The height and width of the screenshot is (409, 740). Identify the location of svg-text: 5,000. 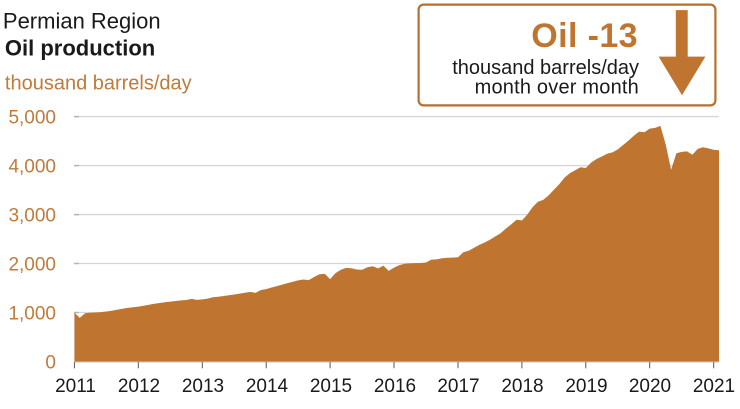
(32, 118).